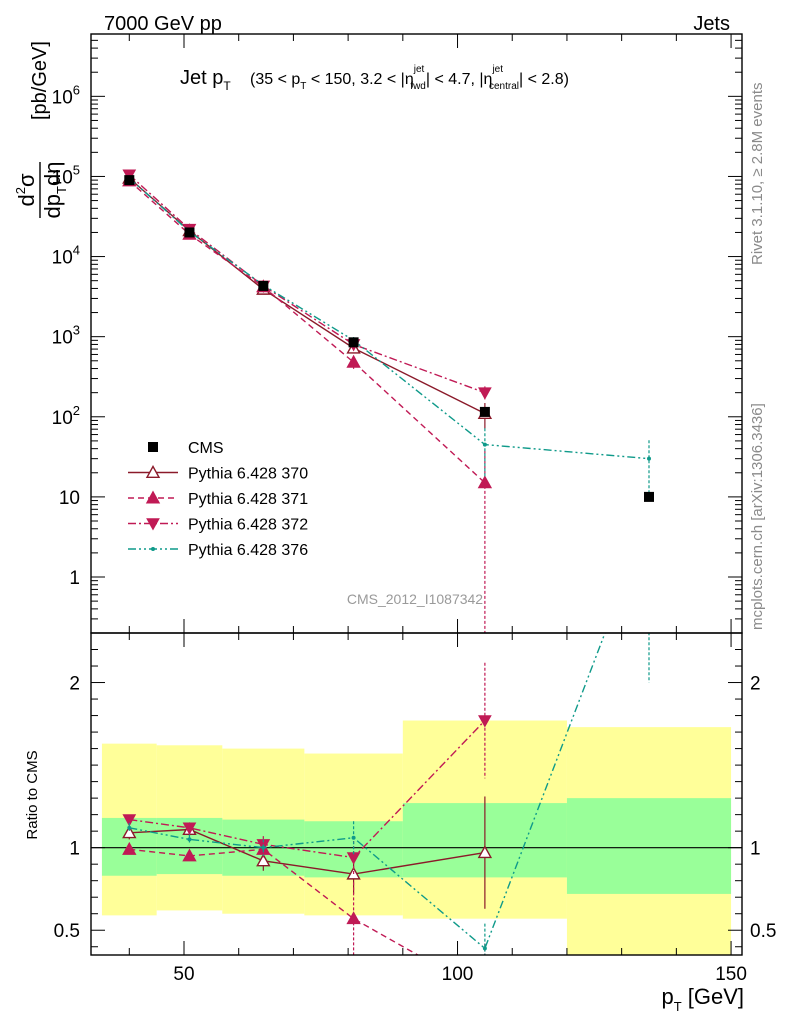 This screenshot has height=1024, width=786. Describe the element at coordinates (66, 336) in the screenshot. I see `y-tick-label: 10³` at that location.